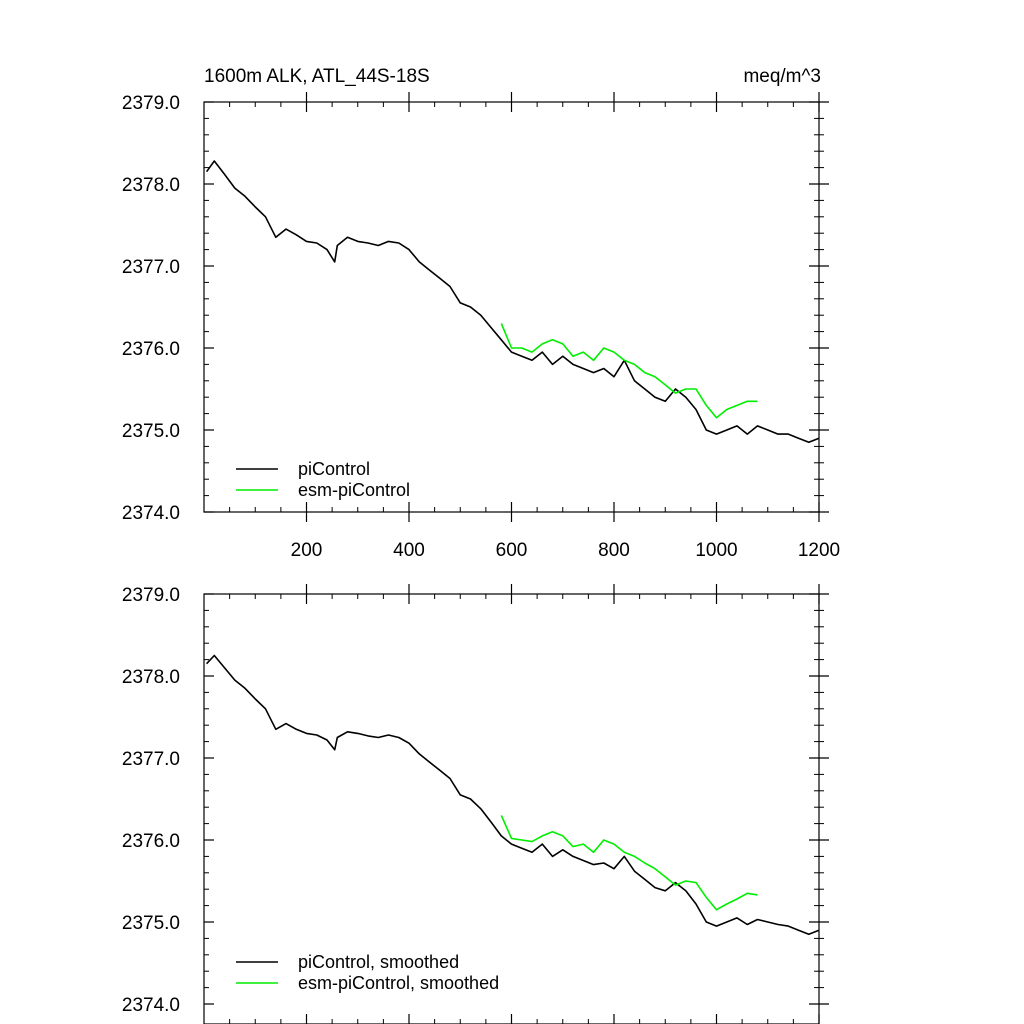  What do you see at coordinates (629, 863) in the screenshot?
I see `series-line-esm-picontrol-smoothed` at bounding box center [629, 863].